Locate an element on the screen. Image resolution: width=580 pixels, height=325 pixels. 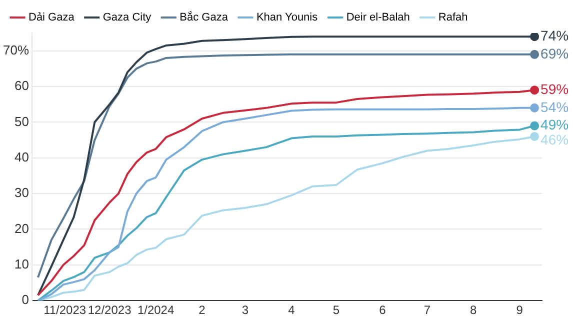
legend-label: Bắc Gaza is located at coordinates (204, 17).